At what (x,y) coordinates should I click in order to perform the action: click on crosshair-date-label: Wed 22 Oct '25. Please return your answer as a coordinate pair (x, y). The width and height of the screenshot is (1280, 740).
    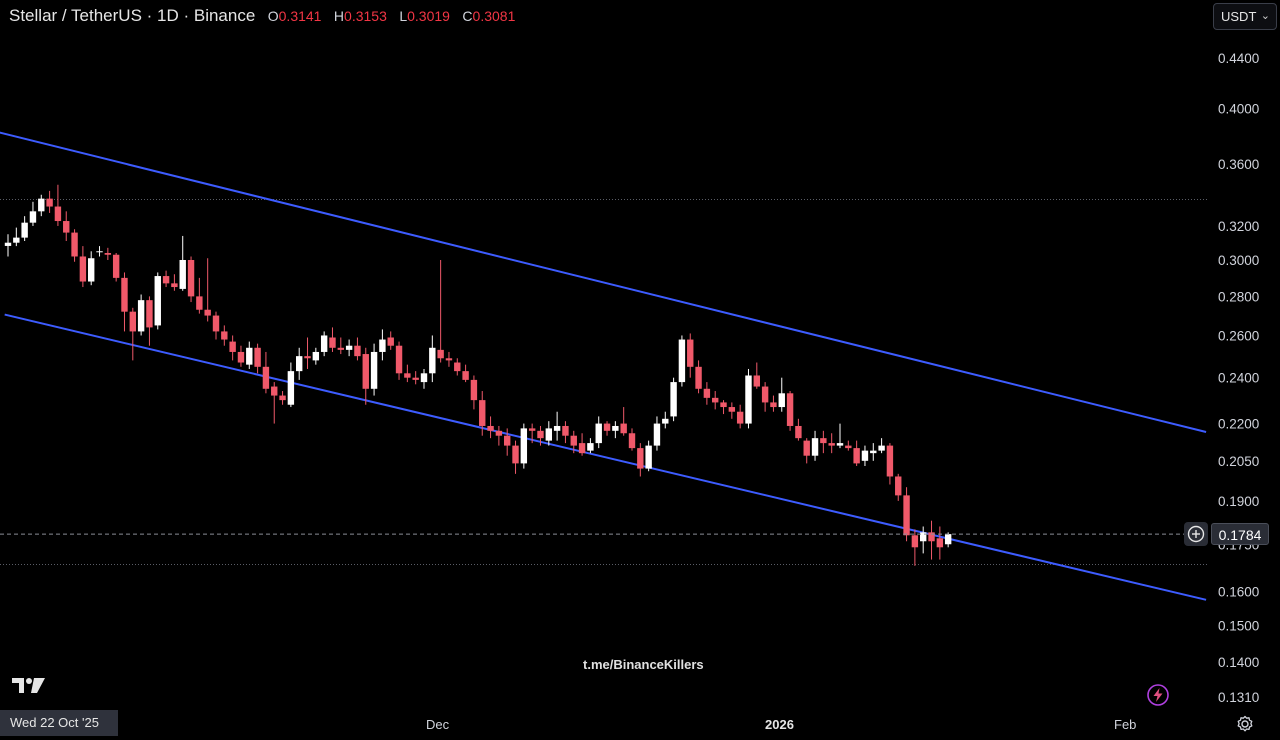
    Looking at the image, I should click on (59, 723).